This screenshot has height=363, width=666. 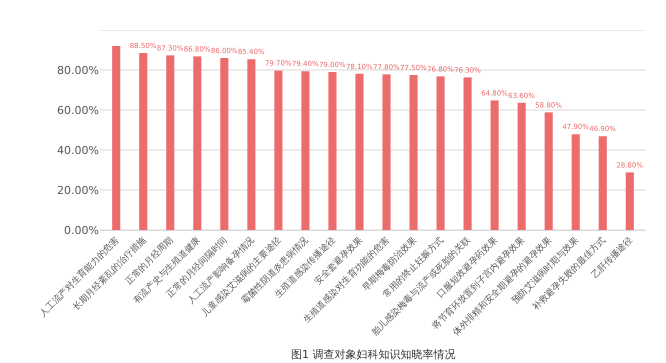 I want to click on y-tick-label: 0.00%, so click(x=81, y=230).